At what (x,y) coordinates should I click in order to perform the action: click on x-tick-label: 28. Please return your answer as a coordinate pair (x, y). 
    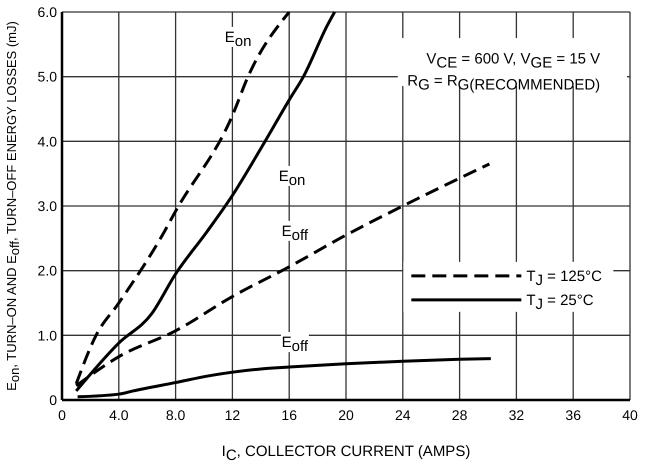
    Looking at the image, I should click on (460, 415).